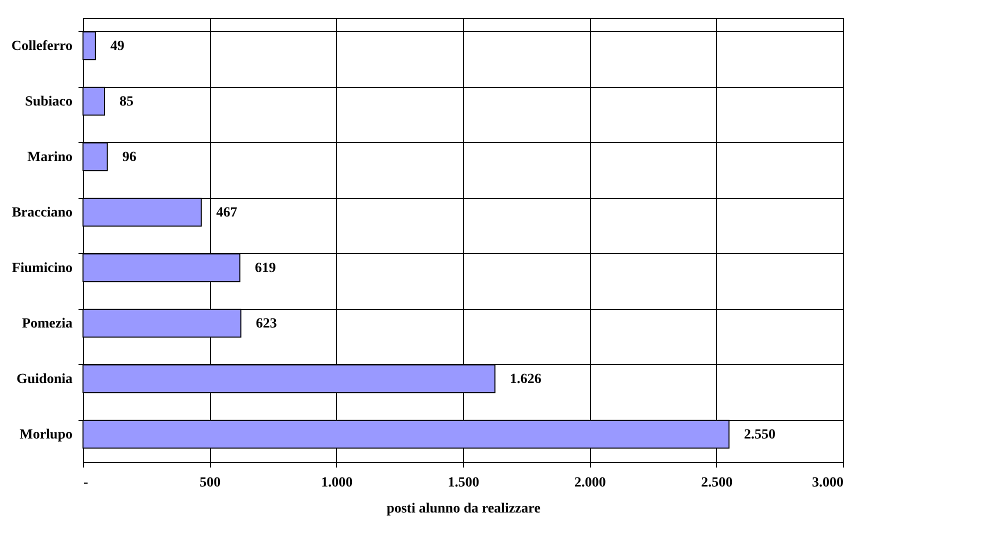 The height and width of the screenshot is (557, 989). I want to click on x-tick-label: 3.000, so click(828, 483).